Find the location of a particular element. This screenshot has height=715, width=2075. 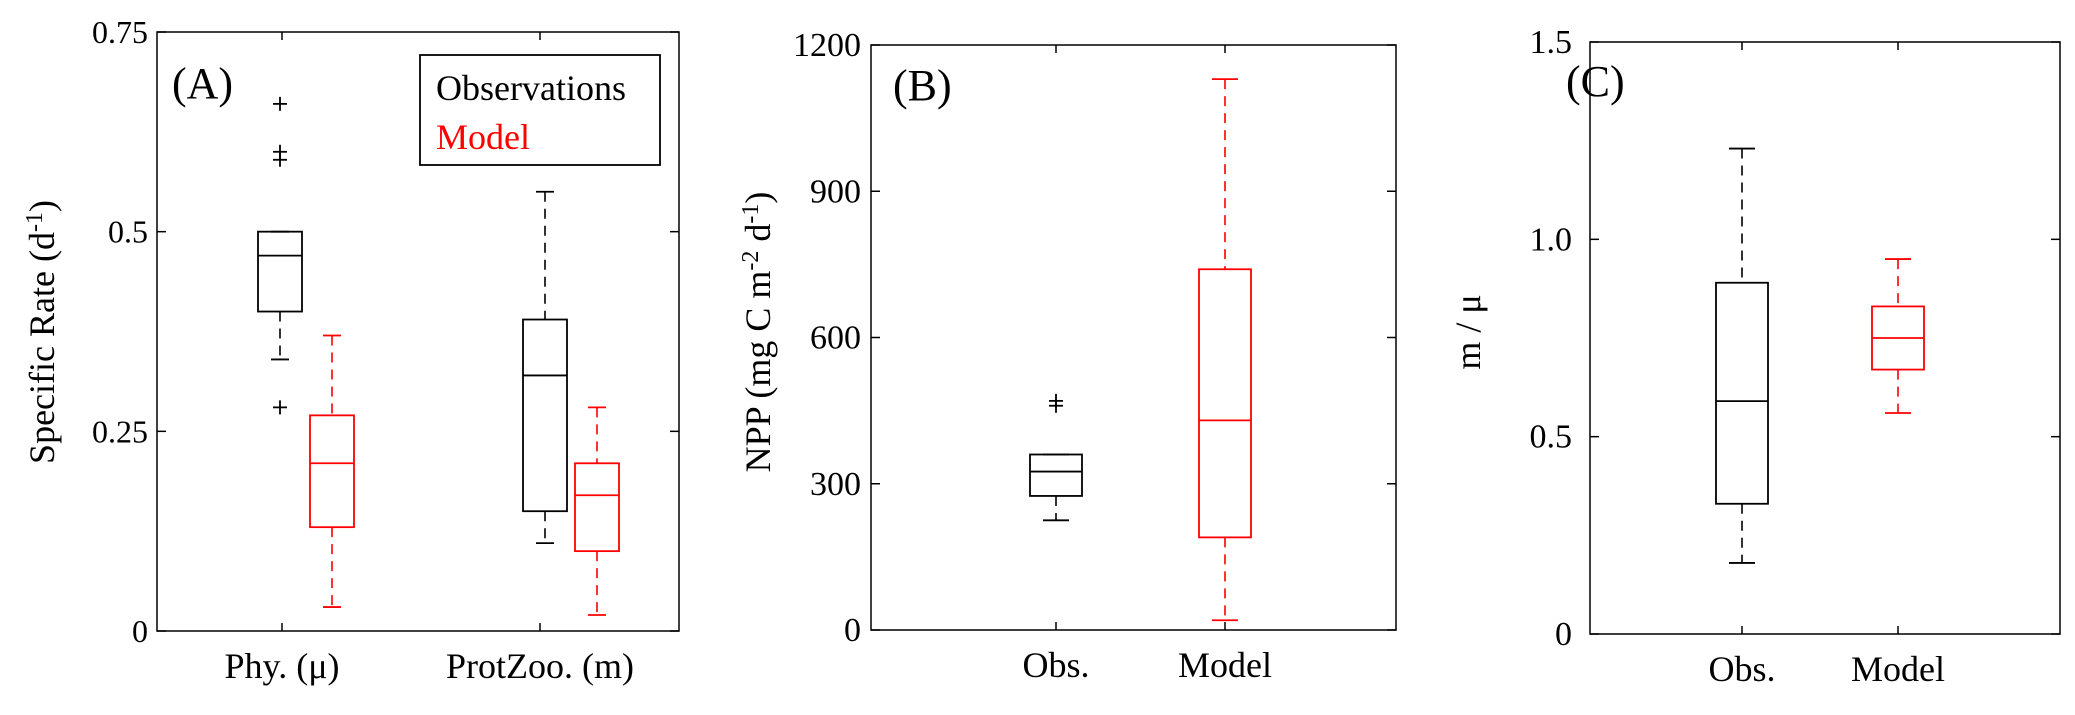

x-tick-label: ProtZoo. (m) is located at coordinates (540, 666).